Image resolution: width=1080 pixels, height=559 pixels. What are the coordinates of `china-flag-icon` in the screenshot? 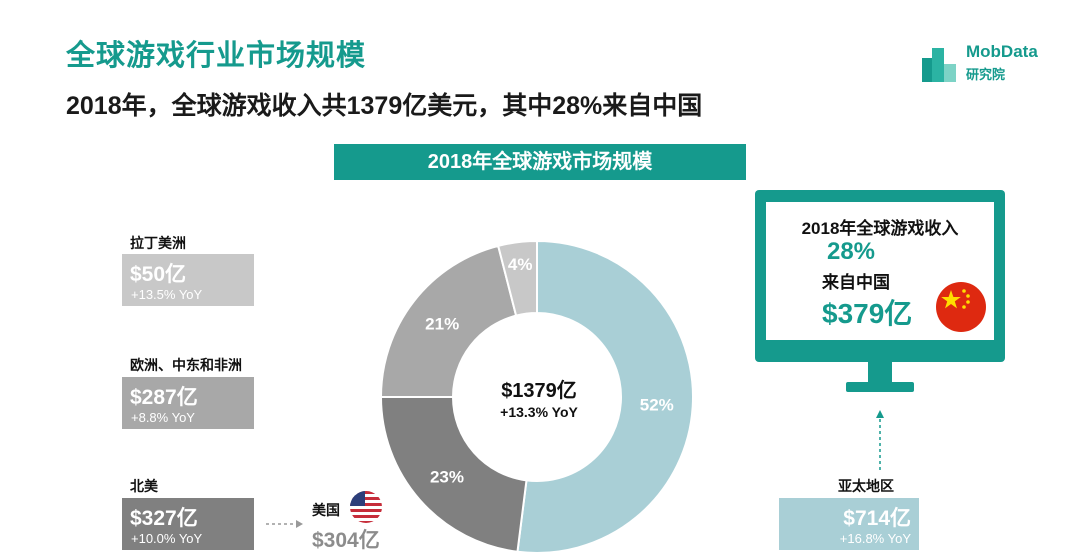 It's located at (961, 307).